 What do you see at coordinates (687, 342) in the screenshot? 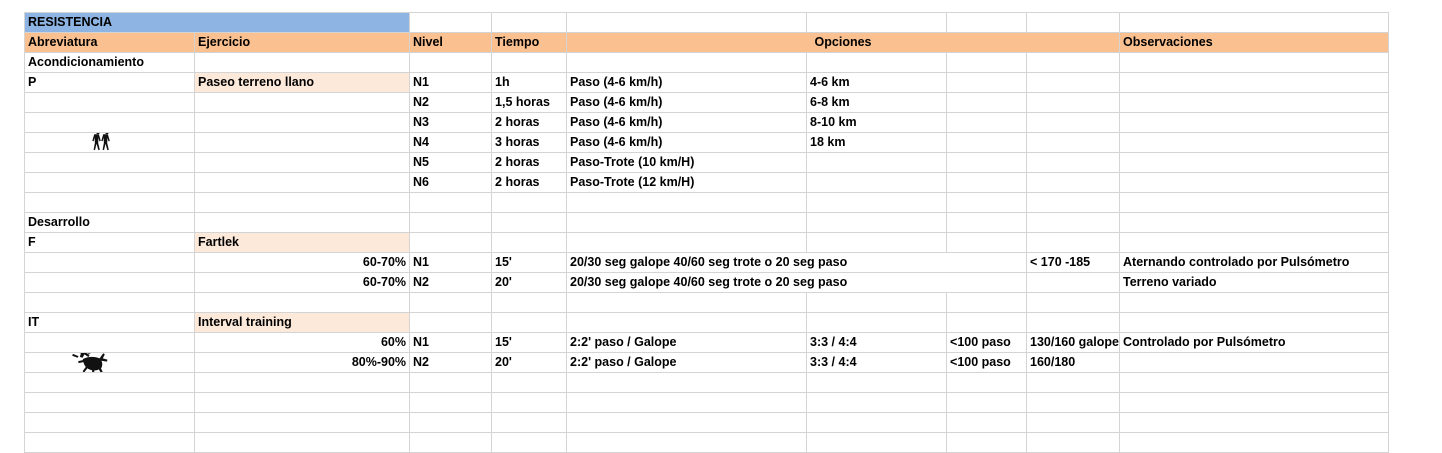
I see `cell-opciones: 2:2' paso / Galope` at bounding box center [687, 342].